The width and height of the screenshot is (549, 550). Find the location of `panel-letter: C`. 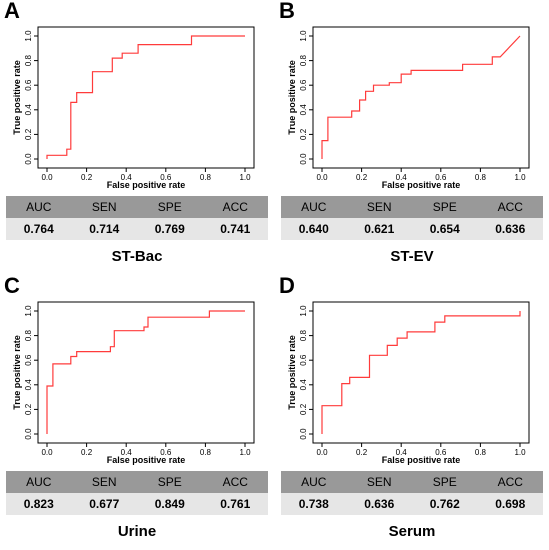

panel-letter: C is located at coordinates (12, 285).